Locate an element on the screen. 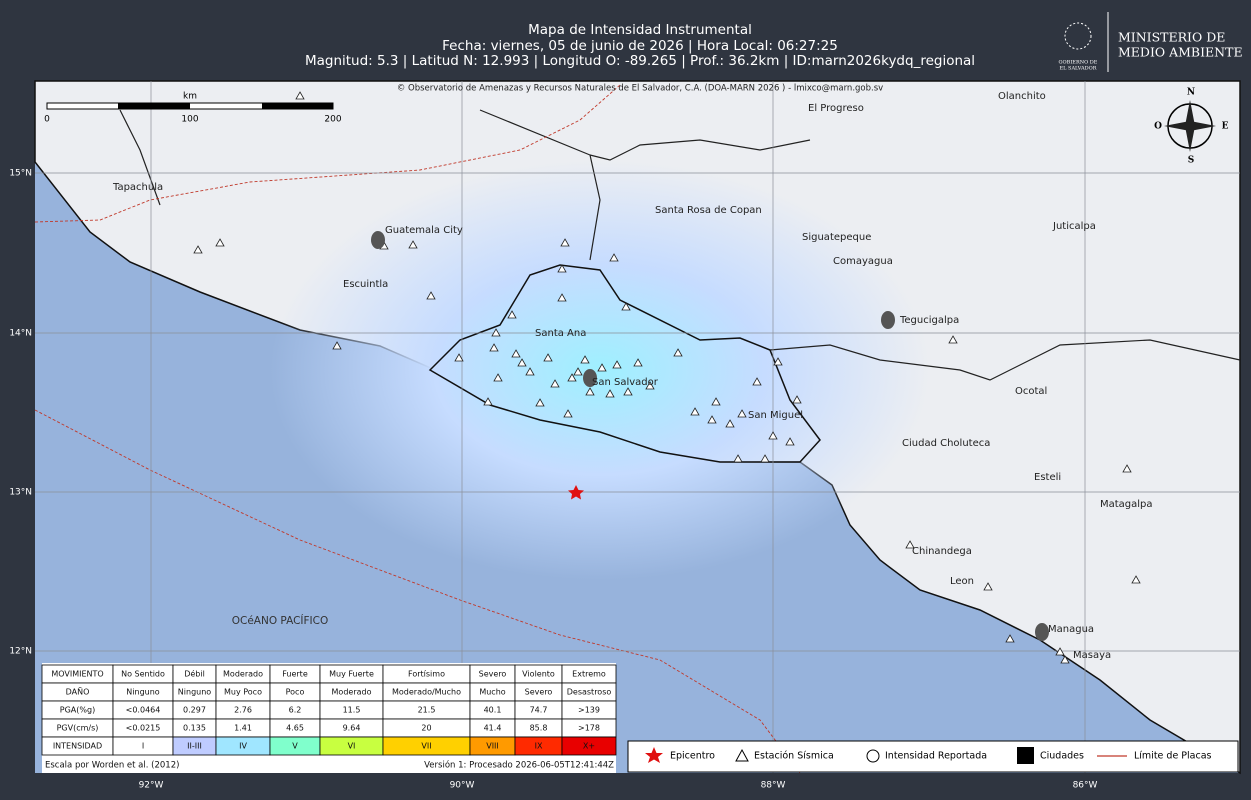 Image resolution: width=1251 pixels, height=800 pixels. table-text: 11.5 is located at coordinates (352, 710).